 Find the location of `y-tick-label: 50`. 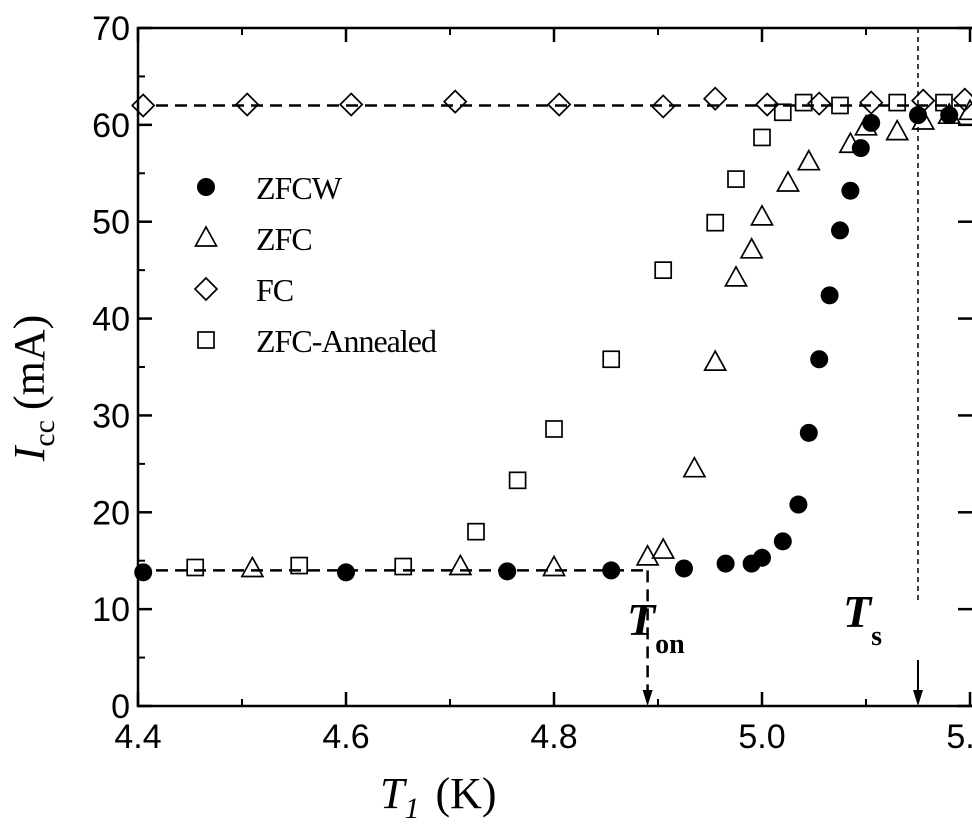

y-tick-label: 50 is located at coordinates (111, 223).